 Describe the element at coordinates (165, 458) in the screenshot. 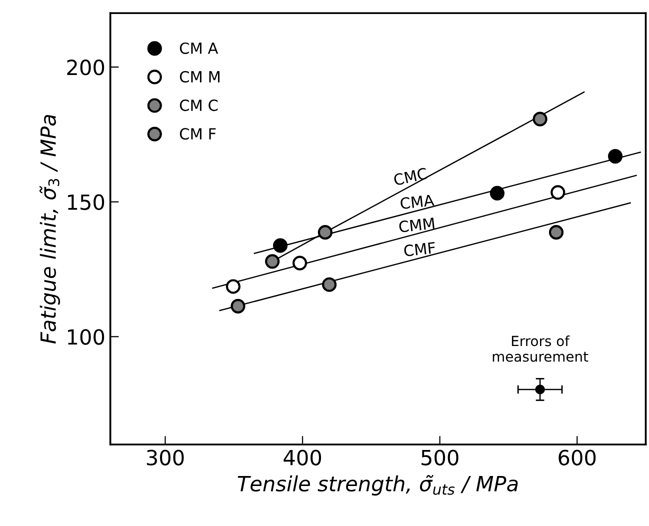

I see `x-tick-label: 300` at that location.